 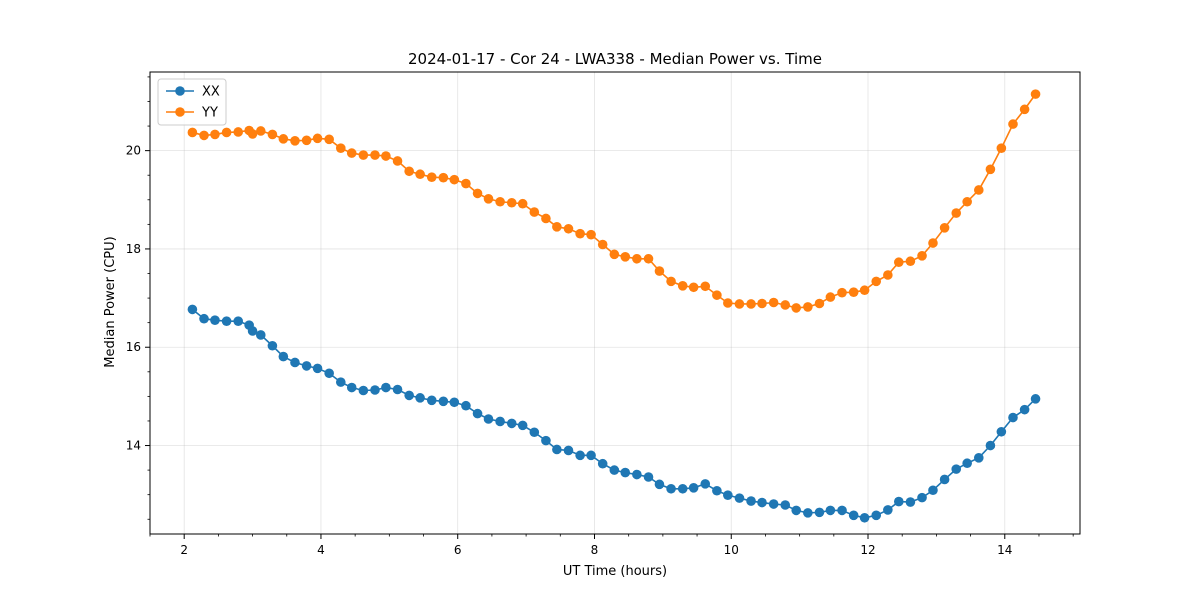 What do you see at coordinates (595, 550) in the screenshot?
I see `x-tick-label: 8` at bounding box center [595, 550].